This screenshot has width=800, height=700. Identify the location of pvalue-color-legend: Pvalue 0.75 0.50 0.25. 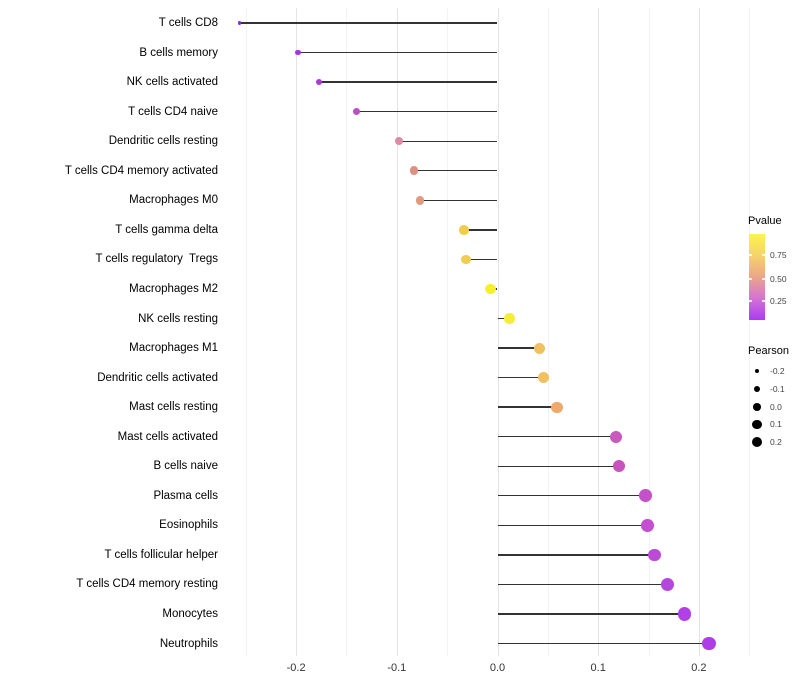
(774, 267).